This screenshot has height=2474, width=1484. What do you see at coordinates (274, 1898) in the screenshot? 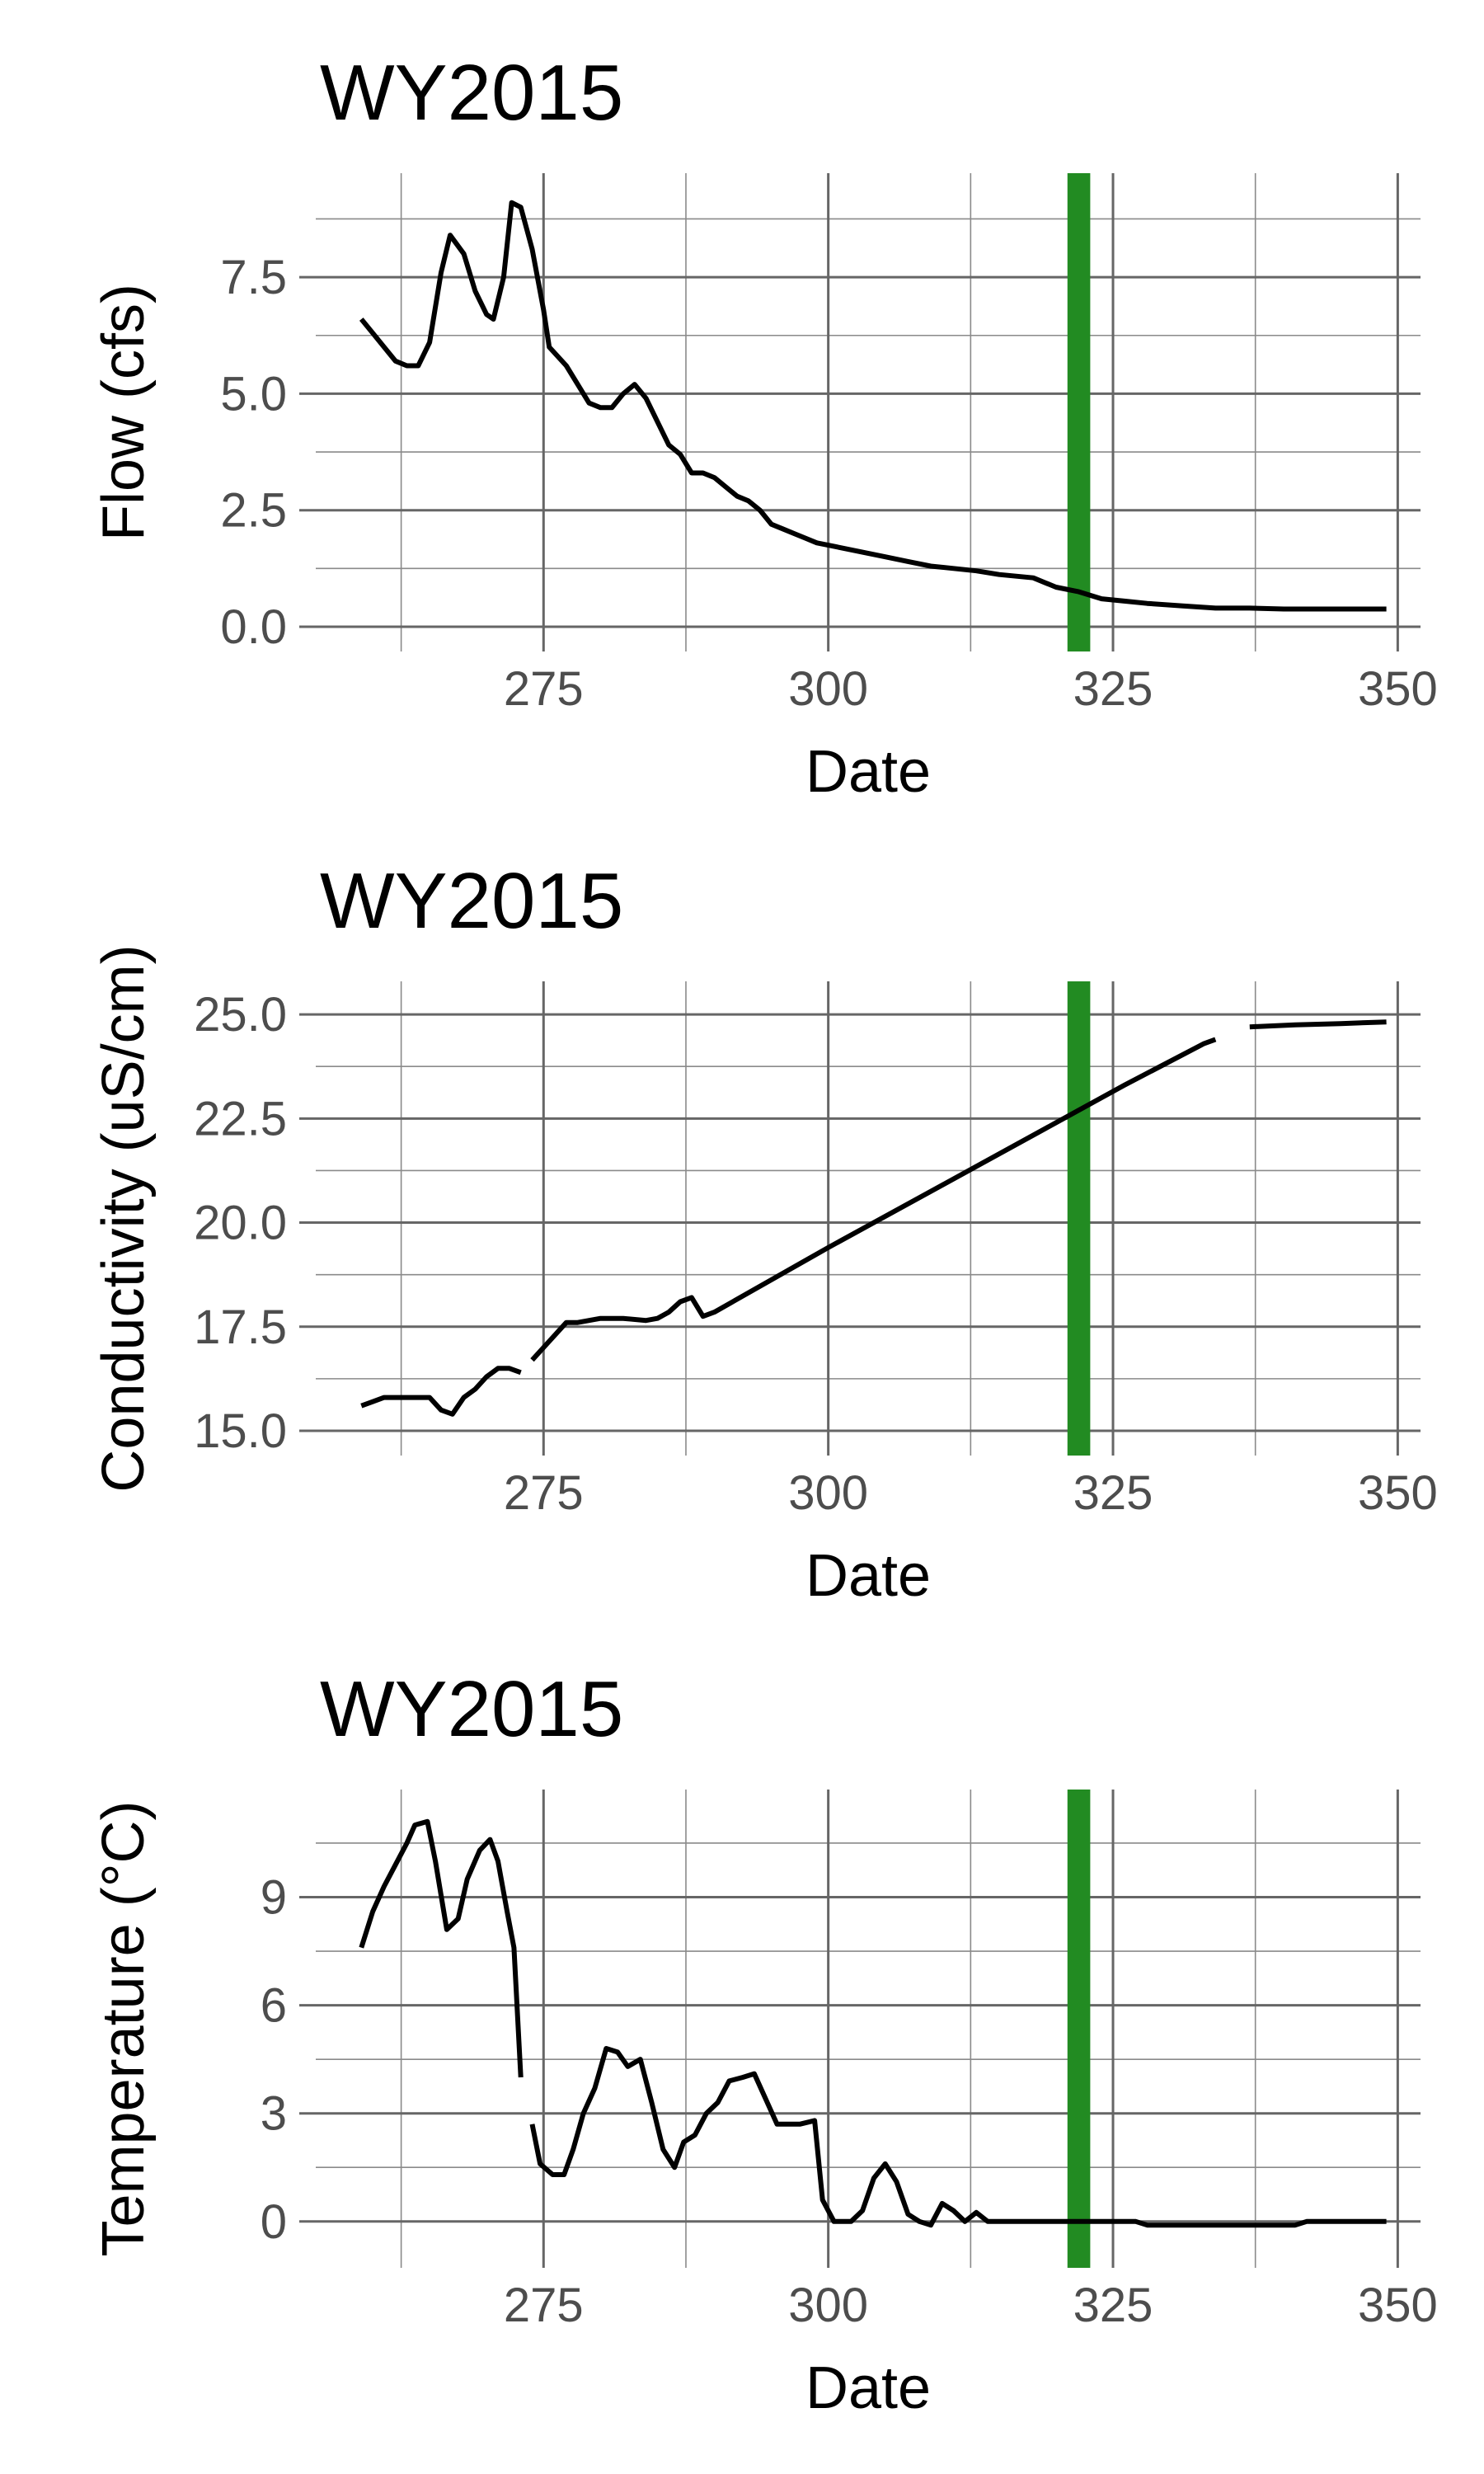
I see `y-tick-label: 9` at bounding box center [274, 1898].